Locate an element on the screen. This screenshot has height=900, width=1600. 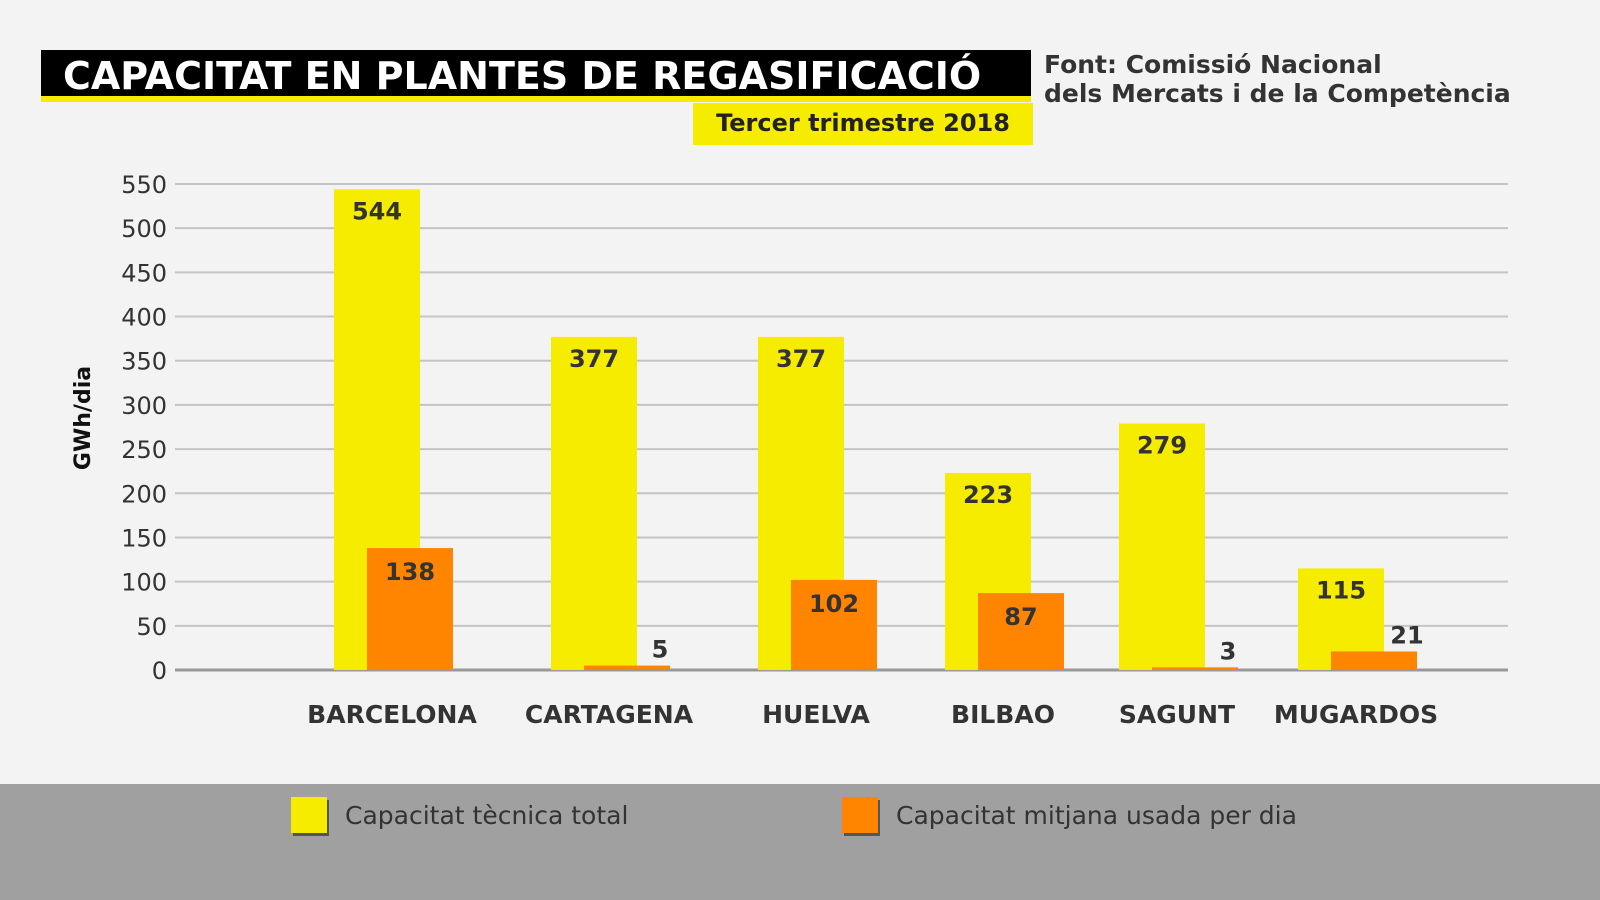
data-label-total: 223 is located at coordinates (988, 495).